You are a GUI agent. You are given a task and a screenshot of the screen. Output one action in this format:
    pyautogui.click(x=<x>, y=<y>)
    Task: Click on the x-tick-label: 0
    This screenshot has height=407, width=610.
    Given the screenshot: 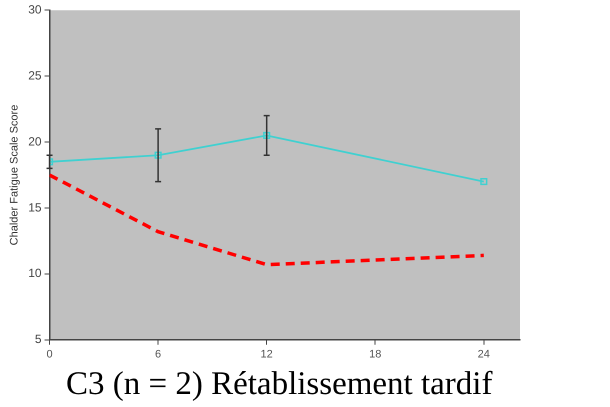 What is the action you would take?
    pyautogui.click(x=49, y=354)
    